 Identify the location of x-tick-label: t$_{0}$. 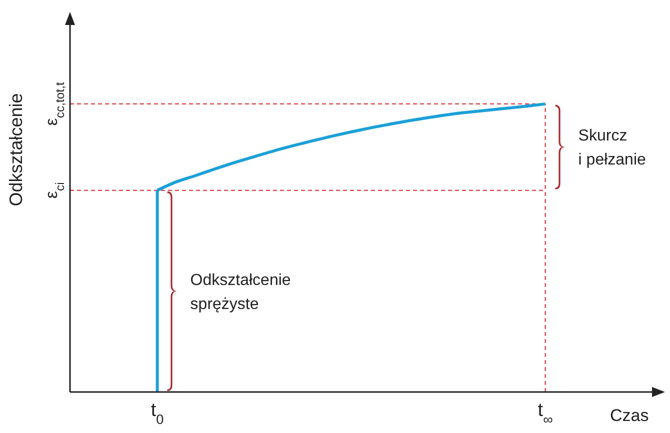
(157, 413).